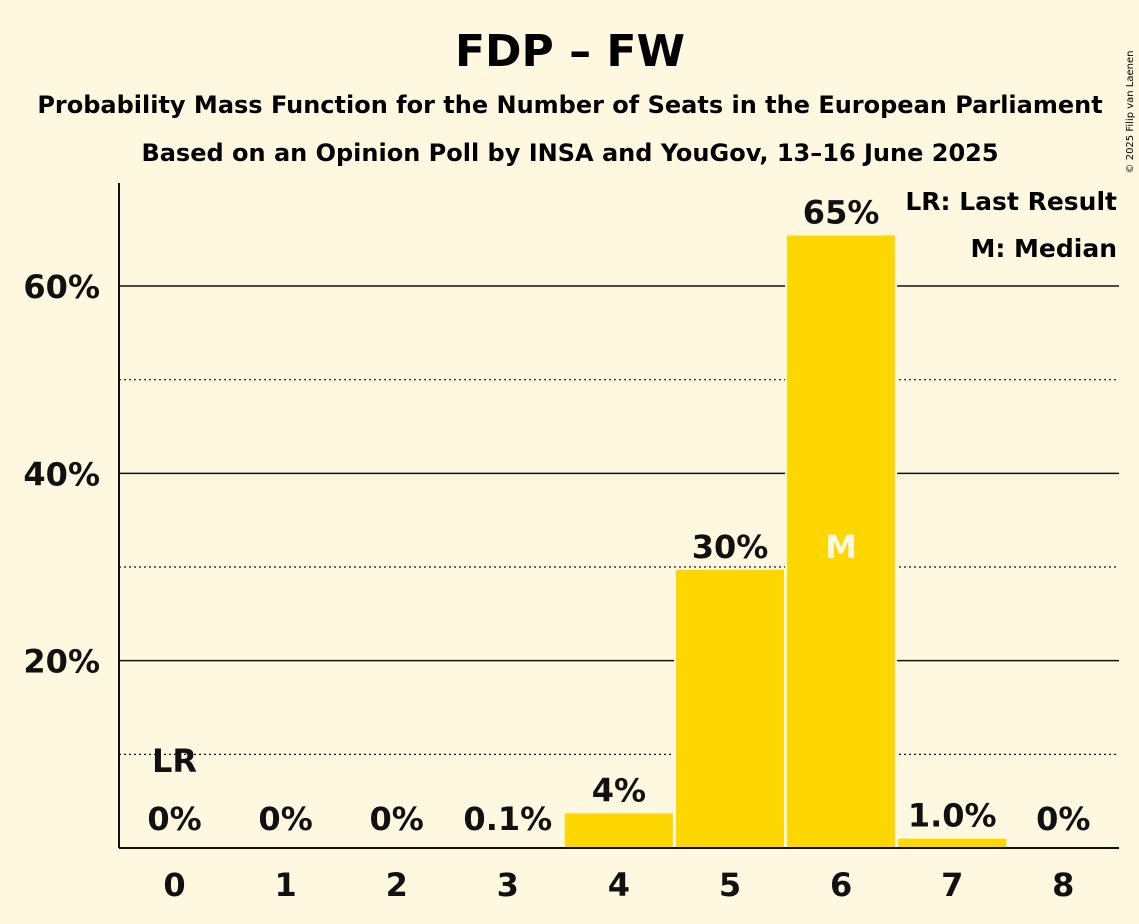 The width and height of the screenshot is (1139, 924). I want to click on data-label: 4%, so click(619, 790).